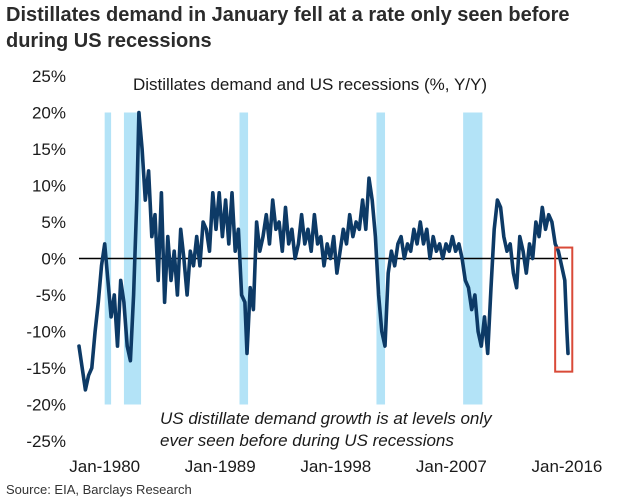 This screenshot has height=503, width=620. Describe the element at coordinates (220, 466) in the screenshot. I see `x-tick-label: Jan-1989` at that location.